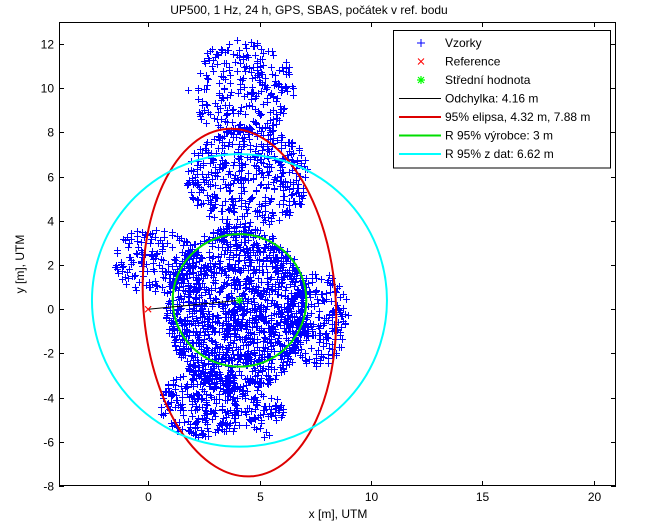 The height and width of the screenshot is (528, 647). Describe the element at coordinates (517, 117) in the screenshot. I see `legend-label: 95% elipsa, 4.32 m, 7.88 m` at that location.